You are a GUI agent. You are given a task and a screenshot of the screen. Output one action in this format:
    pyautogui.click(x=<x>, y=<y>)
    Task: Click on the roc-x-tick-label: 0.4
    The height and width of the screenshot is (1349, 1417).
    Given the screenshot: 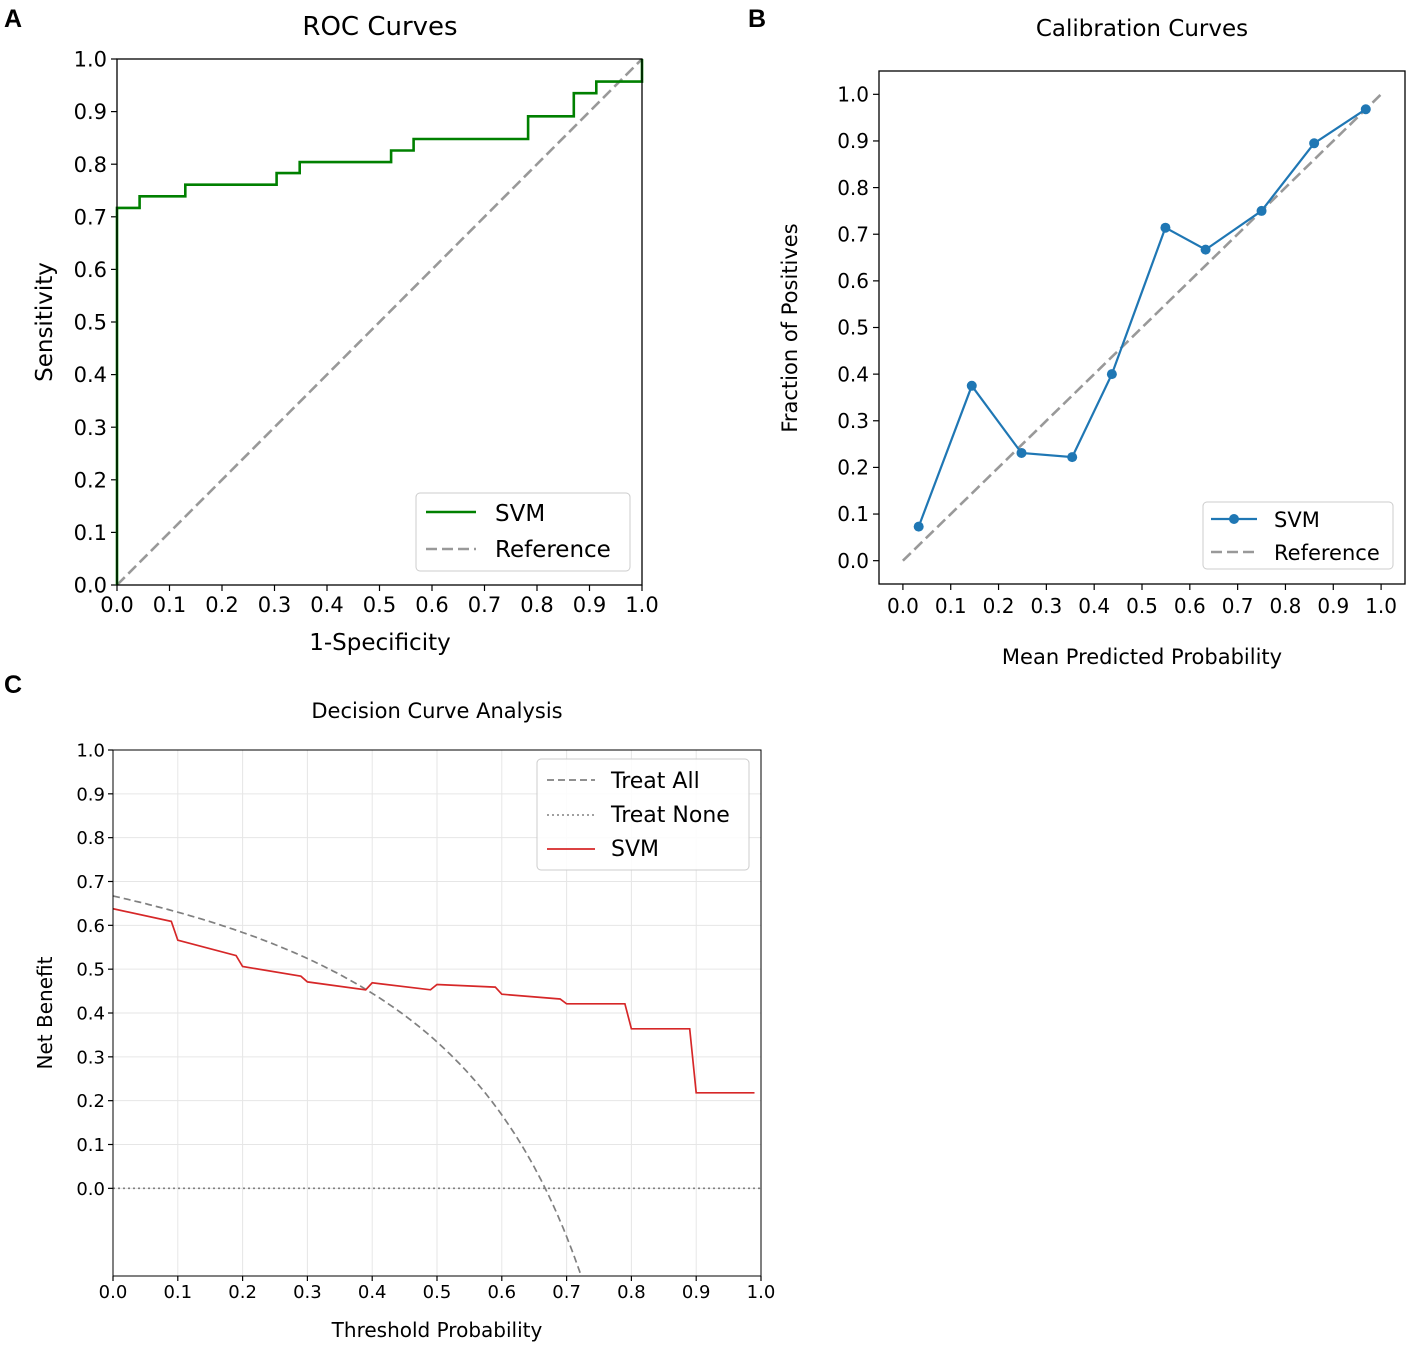 What is the action you would take?
    pyautogui.click(x=326, y=605)
    